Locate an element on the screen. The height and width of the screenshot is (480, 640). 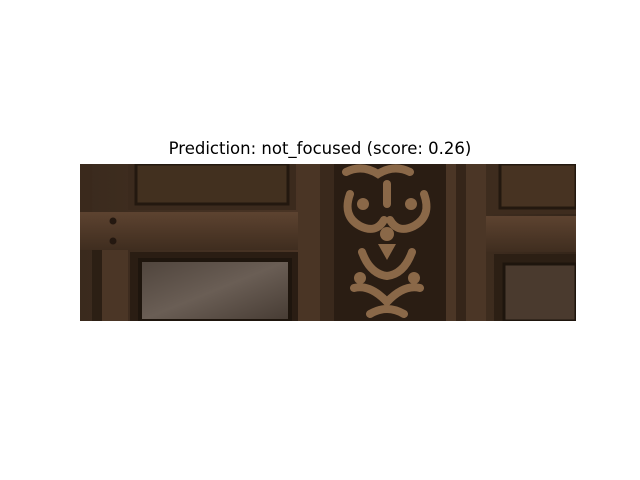
prediction-title: Prediction: not_focused (score: 0.26) is located at coordinates (320, 148).